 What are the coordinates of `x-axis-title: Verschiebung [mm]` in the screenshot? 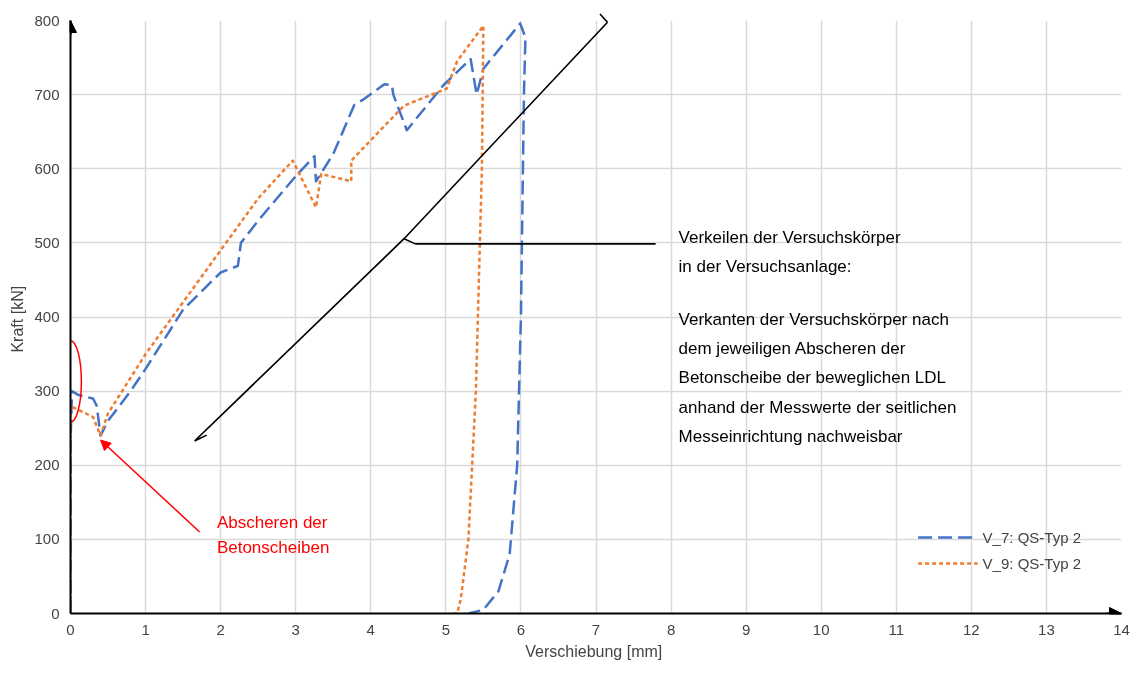 It's located at (594, 651).